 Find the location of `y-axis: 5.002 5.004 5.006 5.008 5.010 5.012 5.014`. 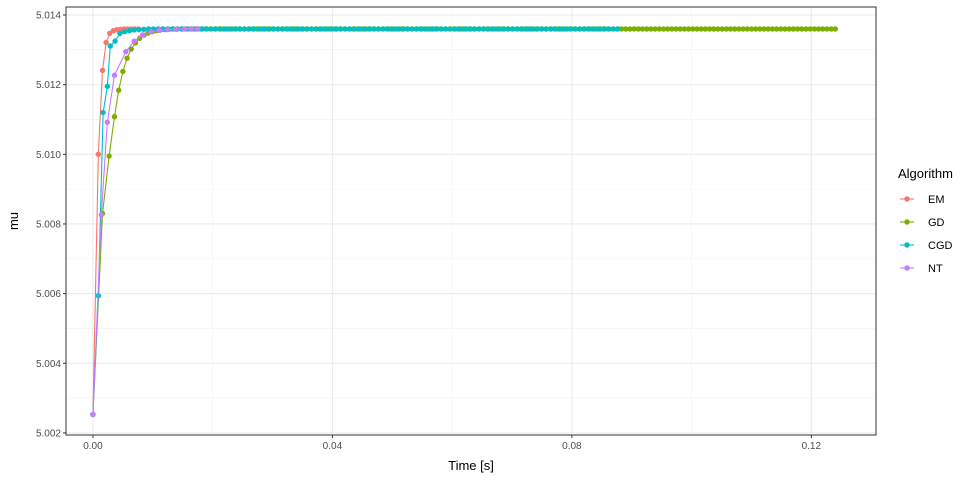

y-axis: 5.002 5.004 5.006 5.008 5.010 5.012 5.014 is located at coordinates (51, 225).